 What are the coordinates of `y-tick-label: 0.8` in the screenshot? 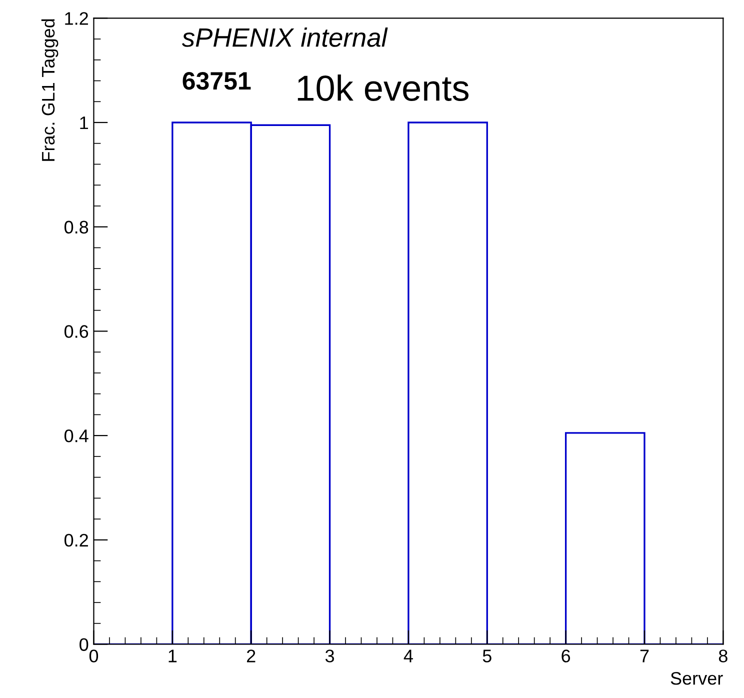 It's located at (76, 227).